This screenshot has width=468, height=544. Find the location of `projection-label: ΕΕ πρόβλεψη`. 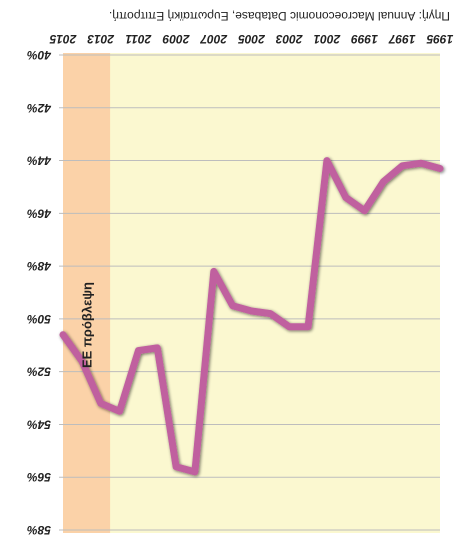

projection-label: ΕΕ πρόβλεψη is located at coordinates (87, 325).